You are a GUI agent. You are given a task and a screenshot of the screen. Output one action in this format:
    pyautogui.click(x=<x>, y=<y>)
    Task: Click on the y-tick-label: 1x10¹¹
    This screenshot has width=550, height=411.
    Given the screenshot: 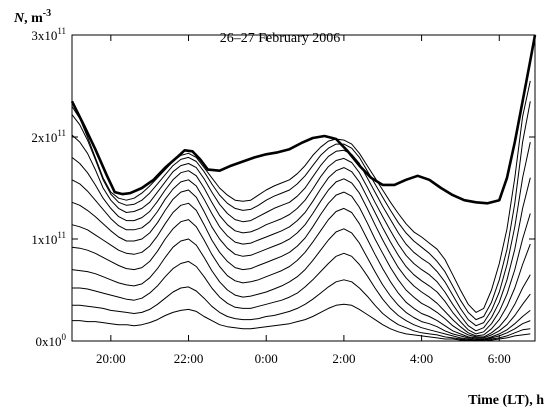 What is the action you would take?
    pyautogui.click(x=48, y=238)
    